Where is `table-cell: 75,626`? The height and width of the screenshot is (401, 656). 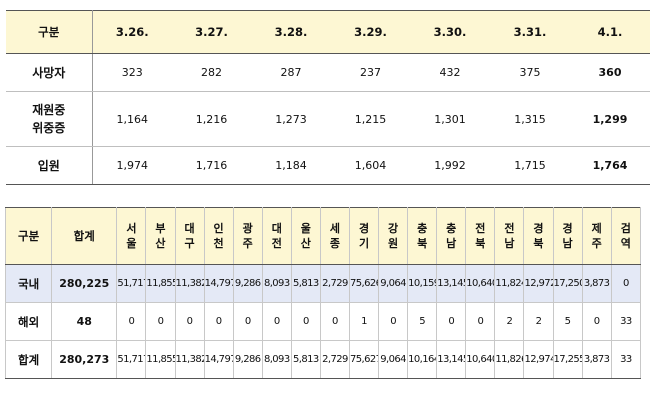 table-cell: 75,626 is located at coordinates (364, 283).